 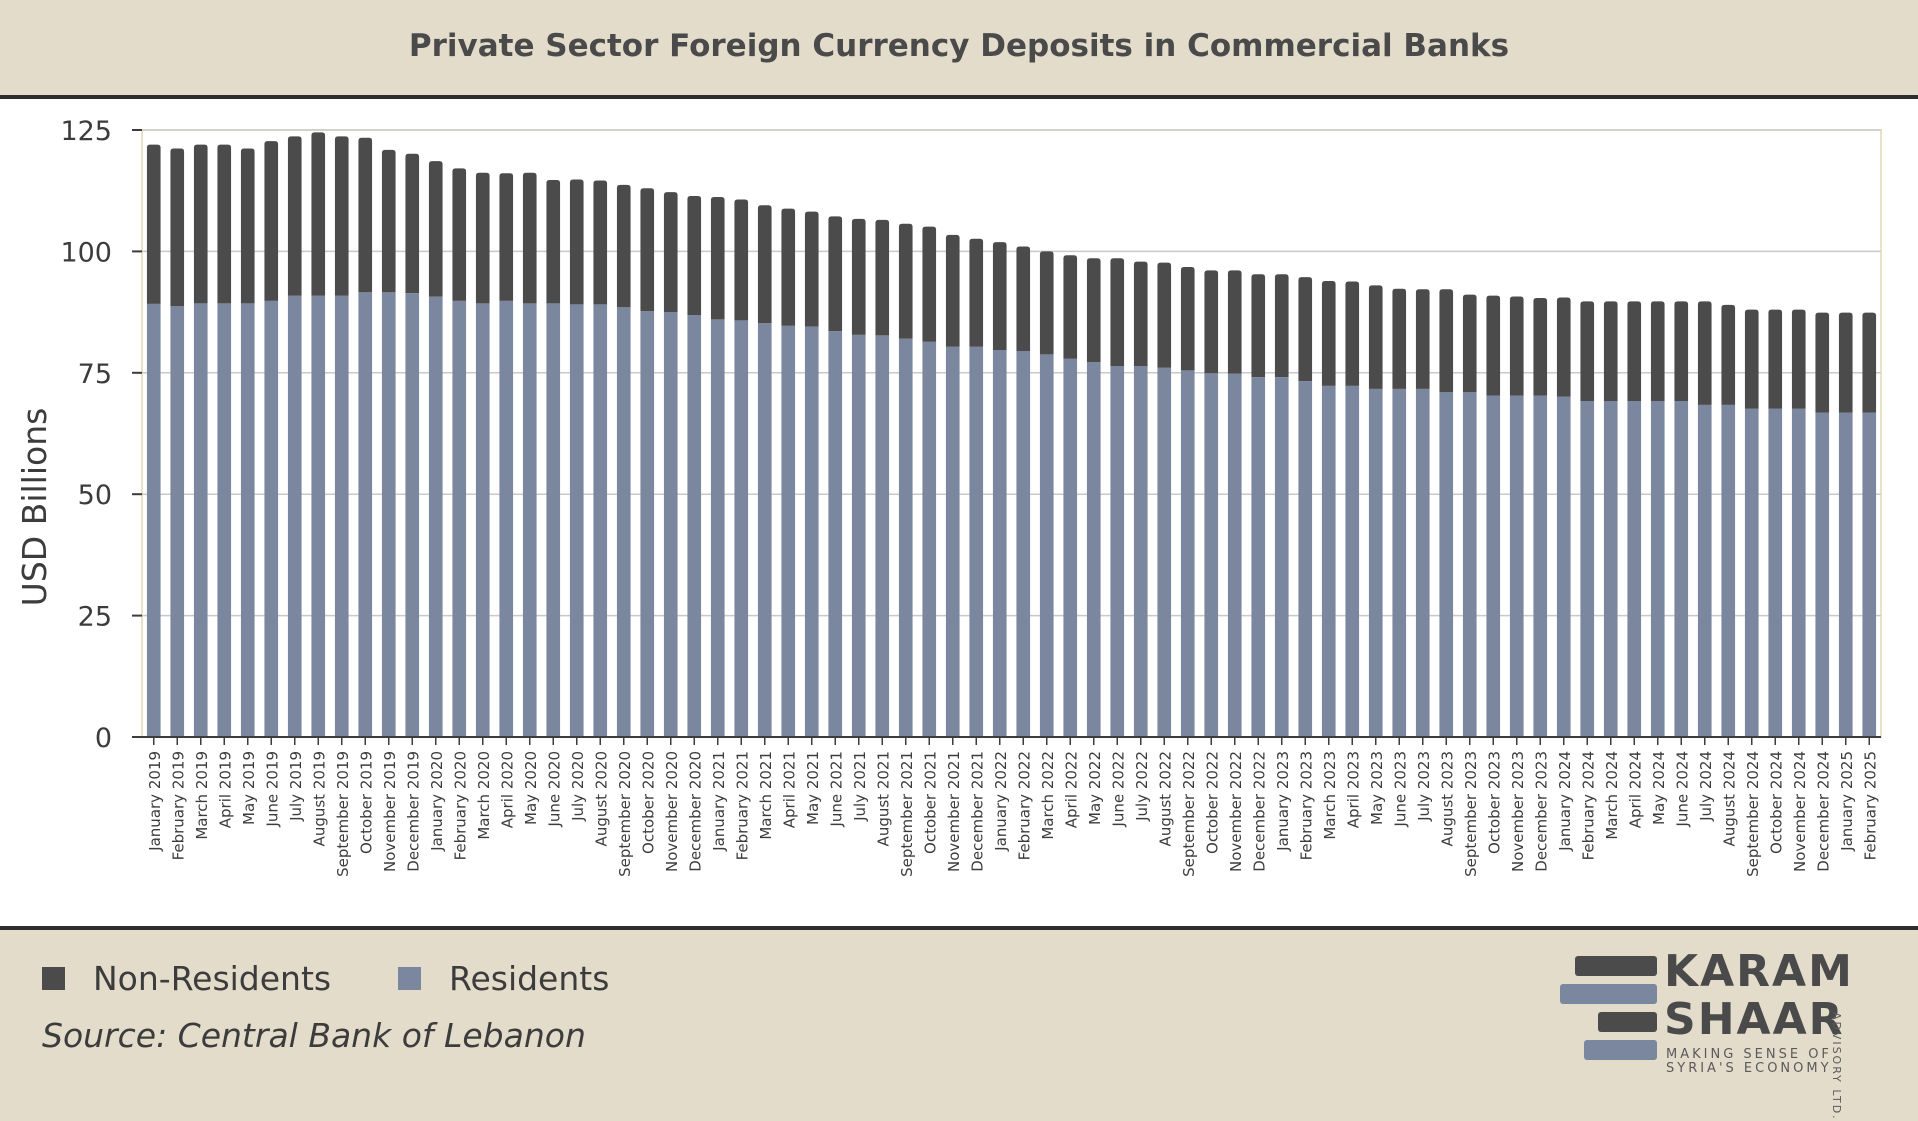 What do you see at coordinates (202, 795) in the screenshot?
I see `x-tick-label: March 2019` at bounding box center [202, 795].